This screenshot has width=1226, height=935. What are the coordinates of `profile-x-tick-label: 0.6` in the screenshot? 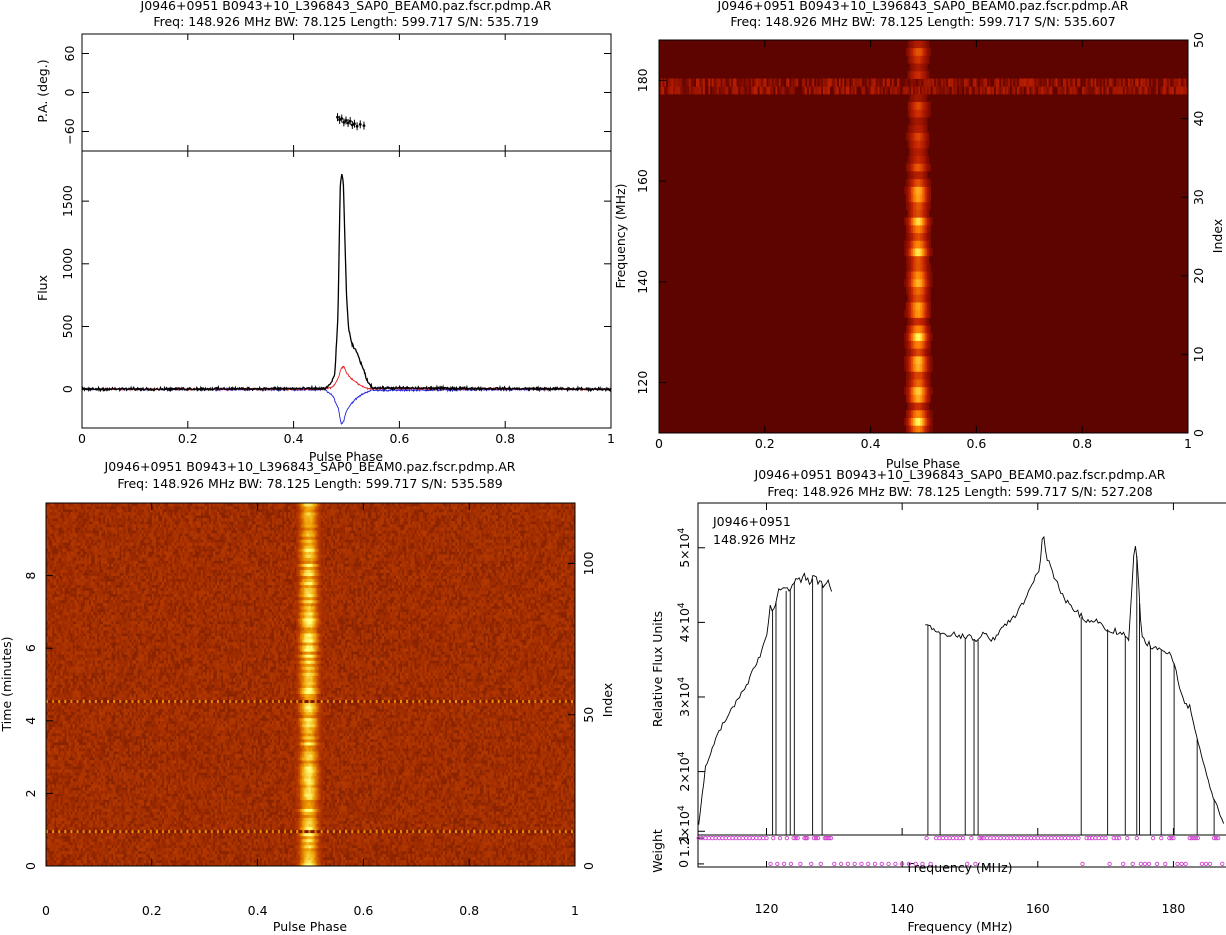 It's located at (399, 438).